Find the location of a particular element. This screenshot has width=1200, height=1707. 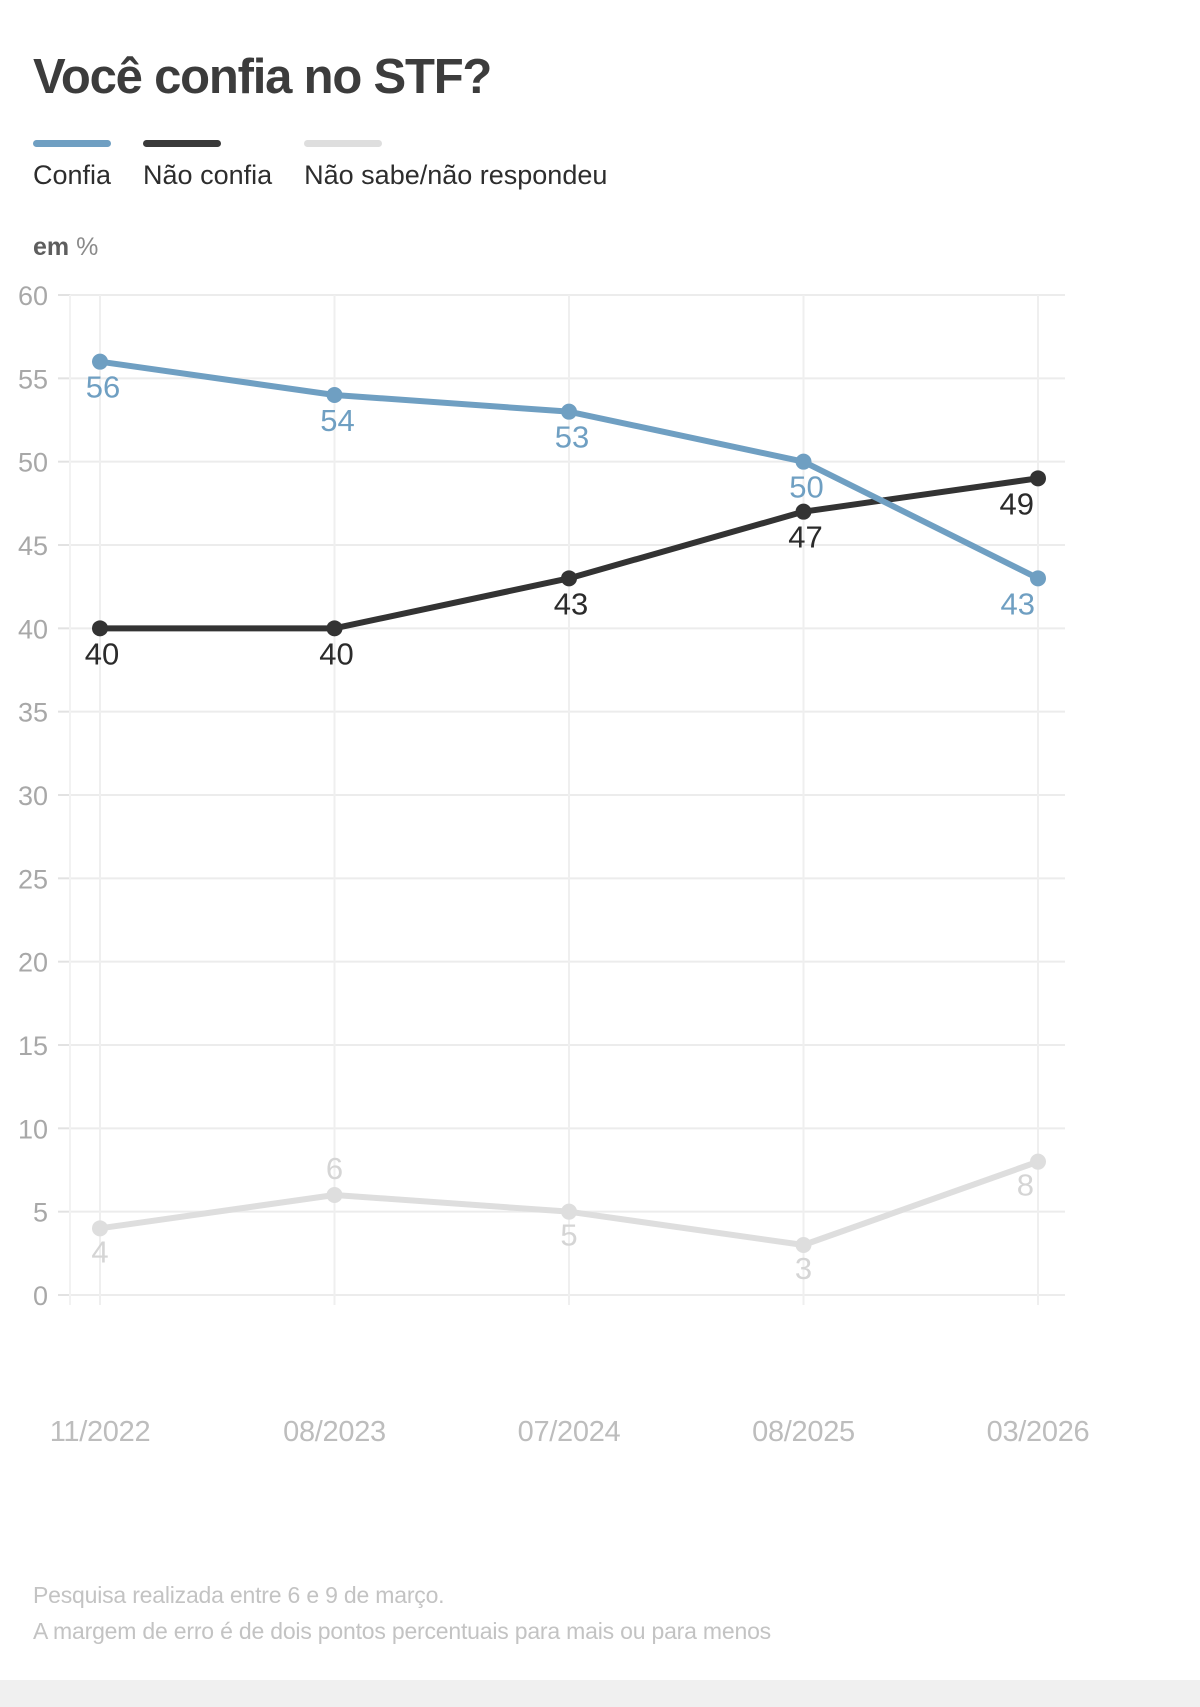

x-axis-label: 08/2023 is located at coordinates (334, 1432).